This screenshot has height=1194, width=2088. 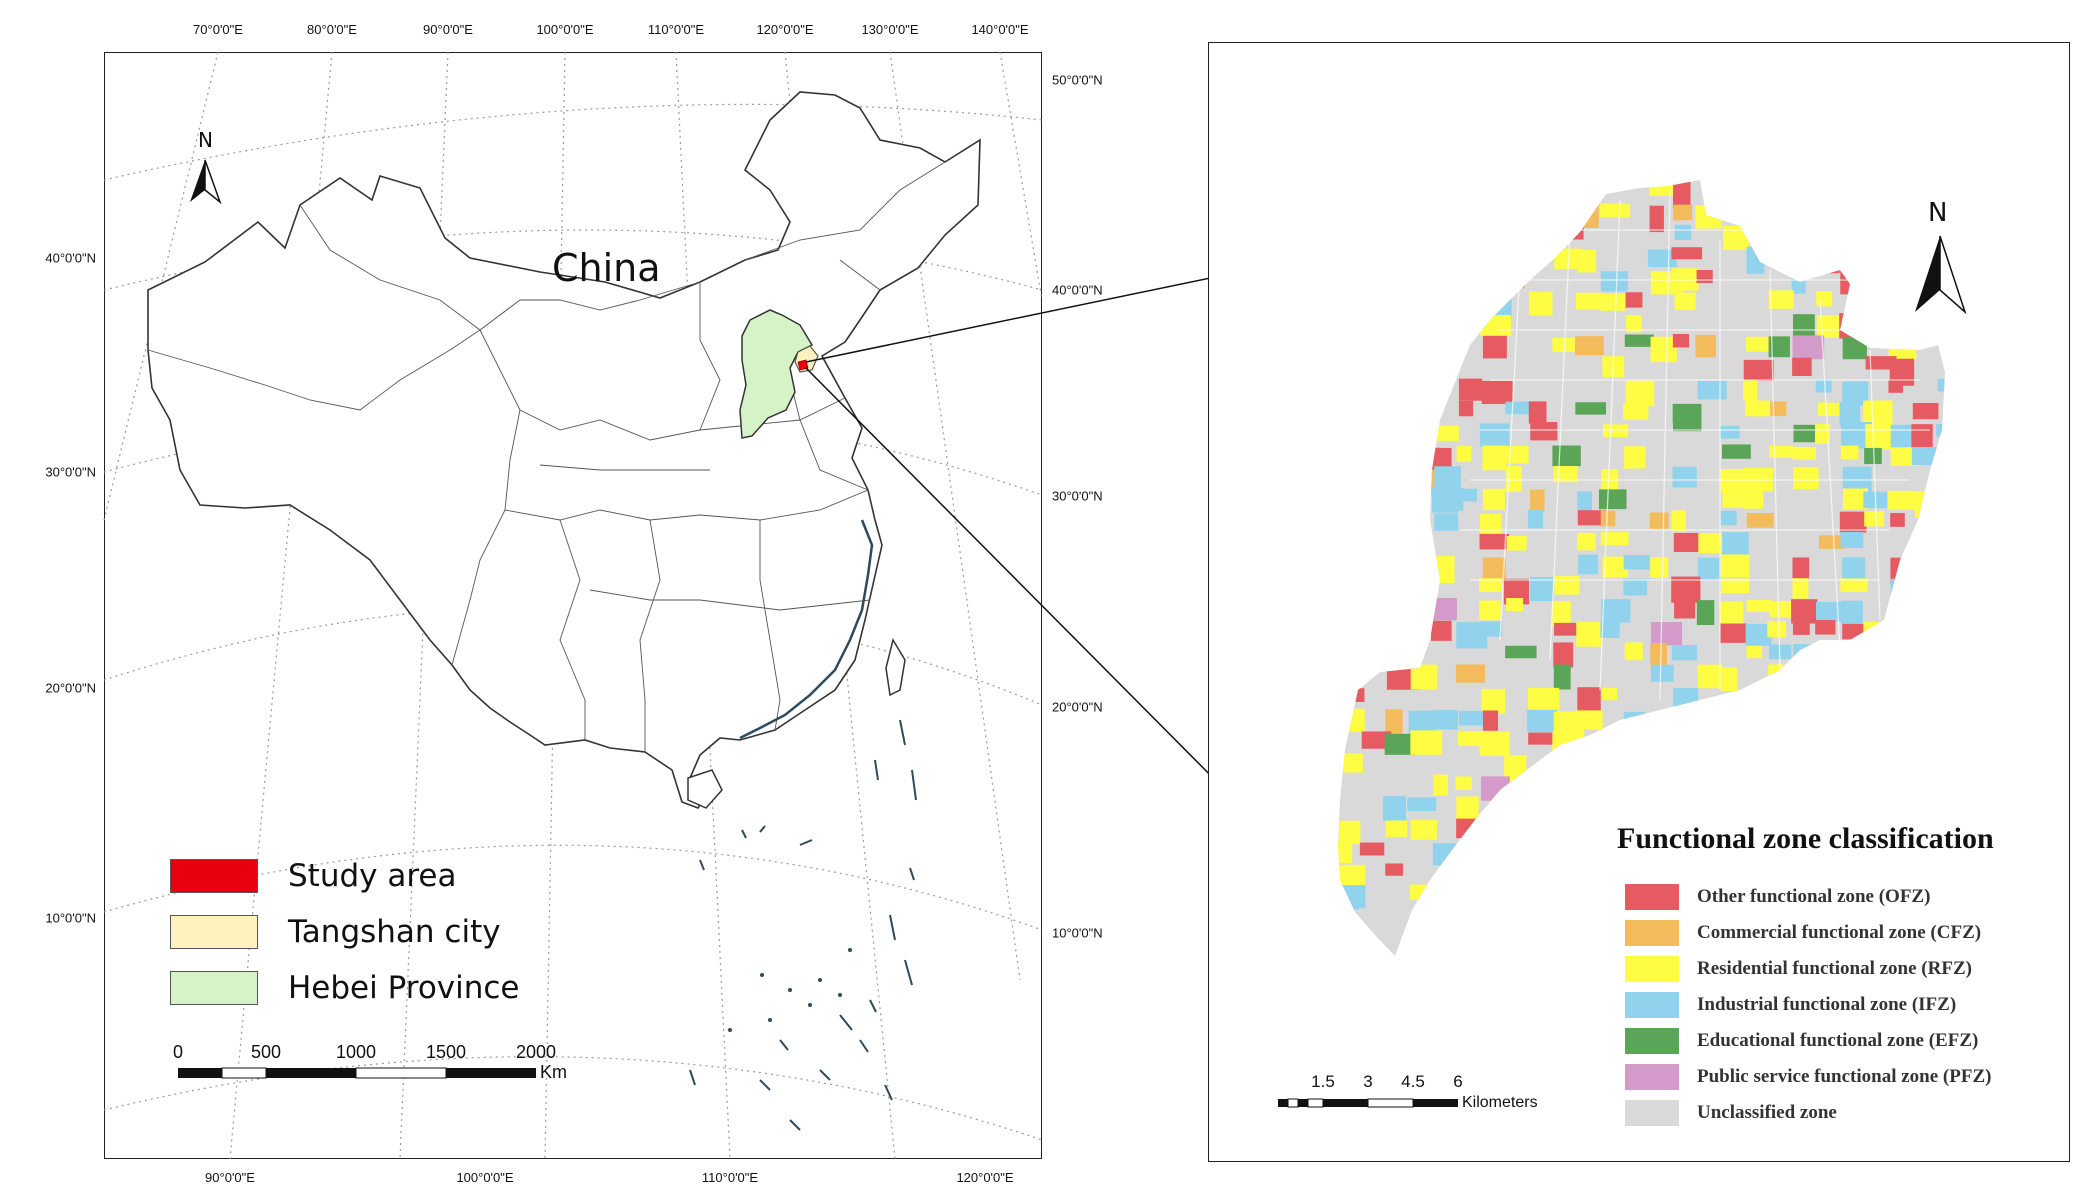 I want to click on legend-label: Tangshan city, so click(x=394, y=932).